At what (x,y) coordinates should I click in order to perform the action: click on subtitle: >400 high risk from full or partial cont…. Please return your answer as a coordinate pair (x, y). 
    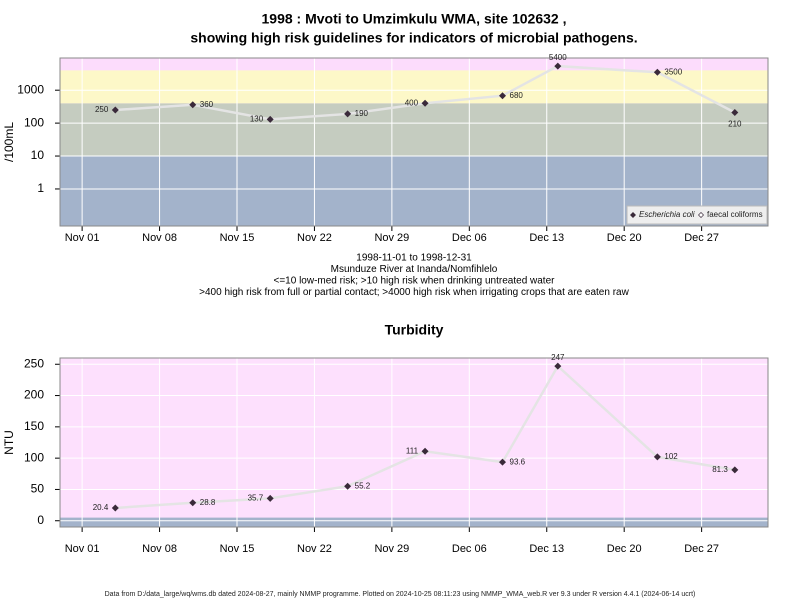
    Looking at the image, I should click on (414, 292).